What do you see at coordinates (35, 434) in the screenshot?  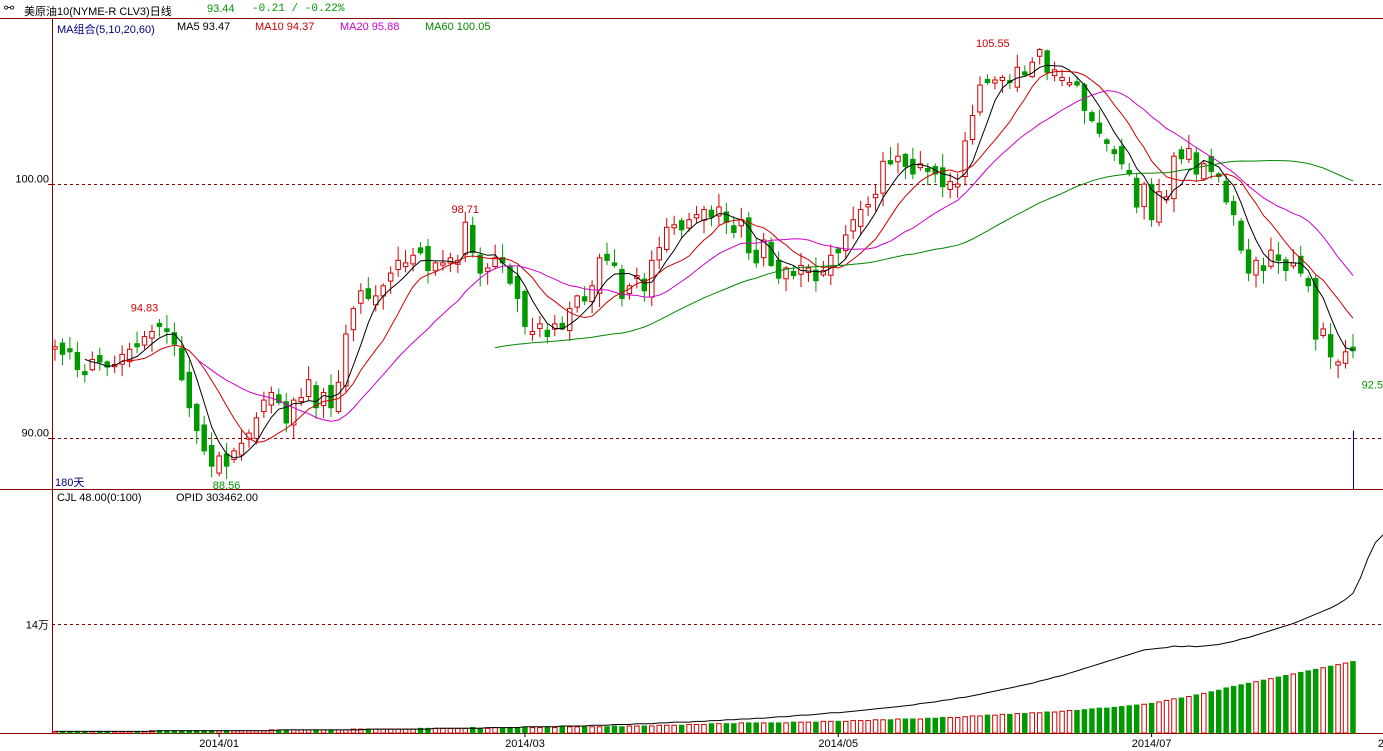 I see `price-tick-label: 90.00` at bounding box center [35, 434].